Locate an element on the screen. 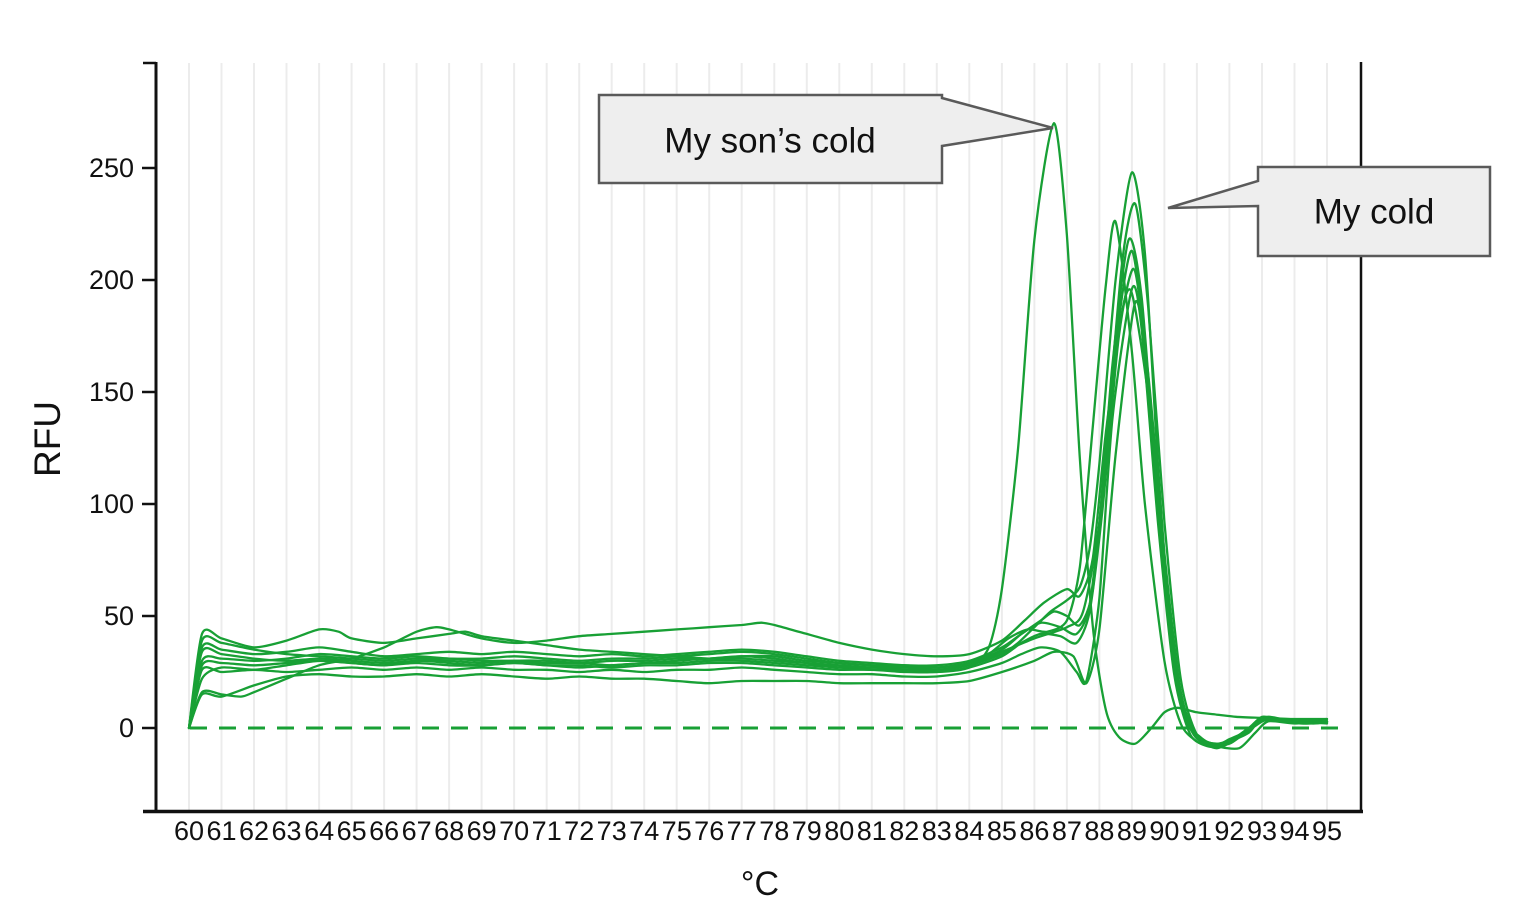  x-tick-label: 68 is located at coordinates (449, 831).